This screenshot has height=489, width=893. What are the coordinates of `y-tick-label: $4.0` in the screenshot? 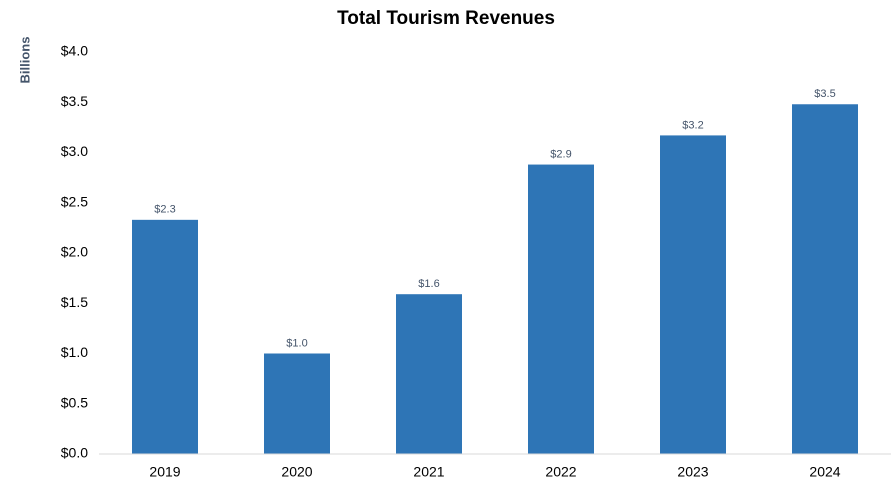 It's located at (74, 51).